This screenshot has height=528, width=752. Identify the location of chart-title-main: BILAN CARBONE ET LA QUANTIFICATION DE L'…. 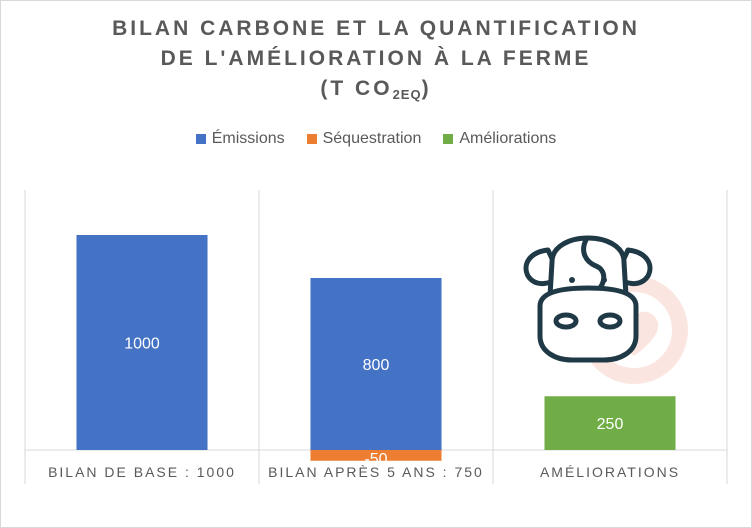
(376, 43).